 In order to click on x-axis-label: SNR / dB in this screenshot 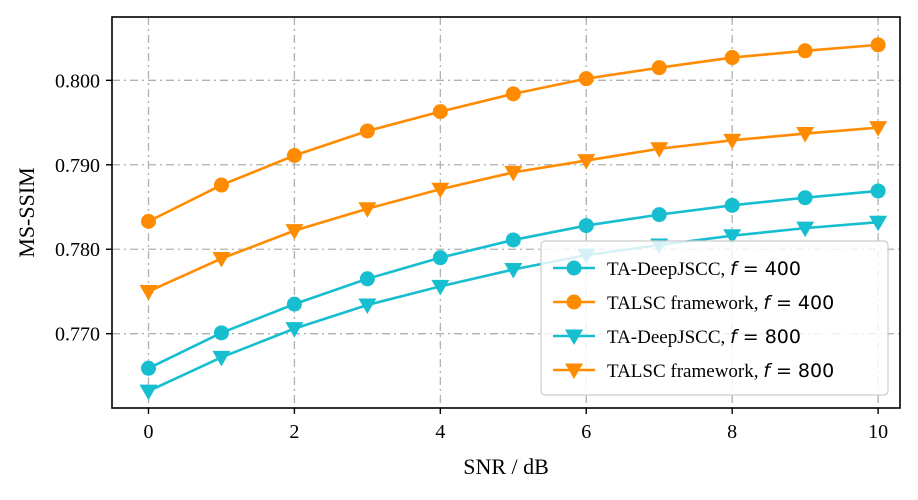, I will do `click(506, 466)`.